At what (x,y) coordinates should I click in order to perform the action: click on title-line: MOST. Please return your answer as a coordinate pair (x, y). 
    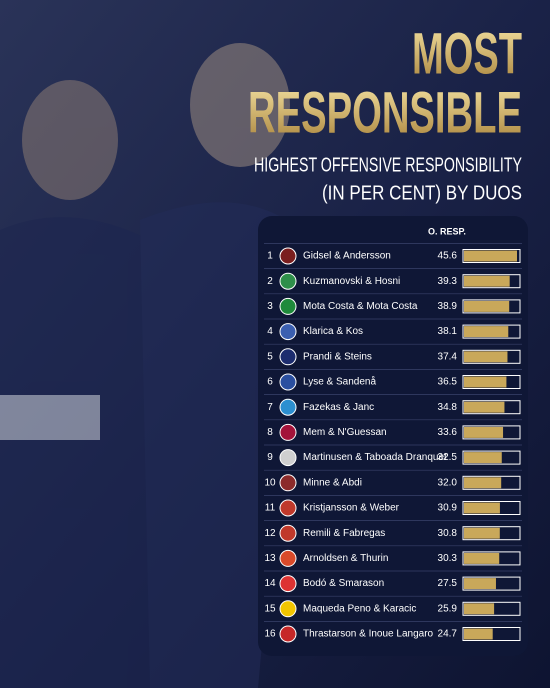
    Looking at the image, I should click on (467, 53).